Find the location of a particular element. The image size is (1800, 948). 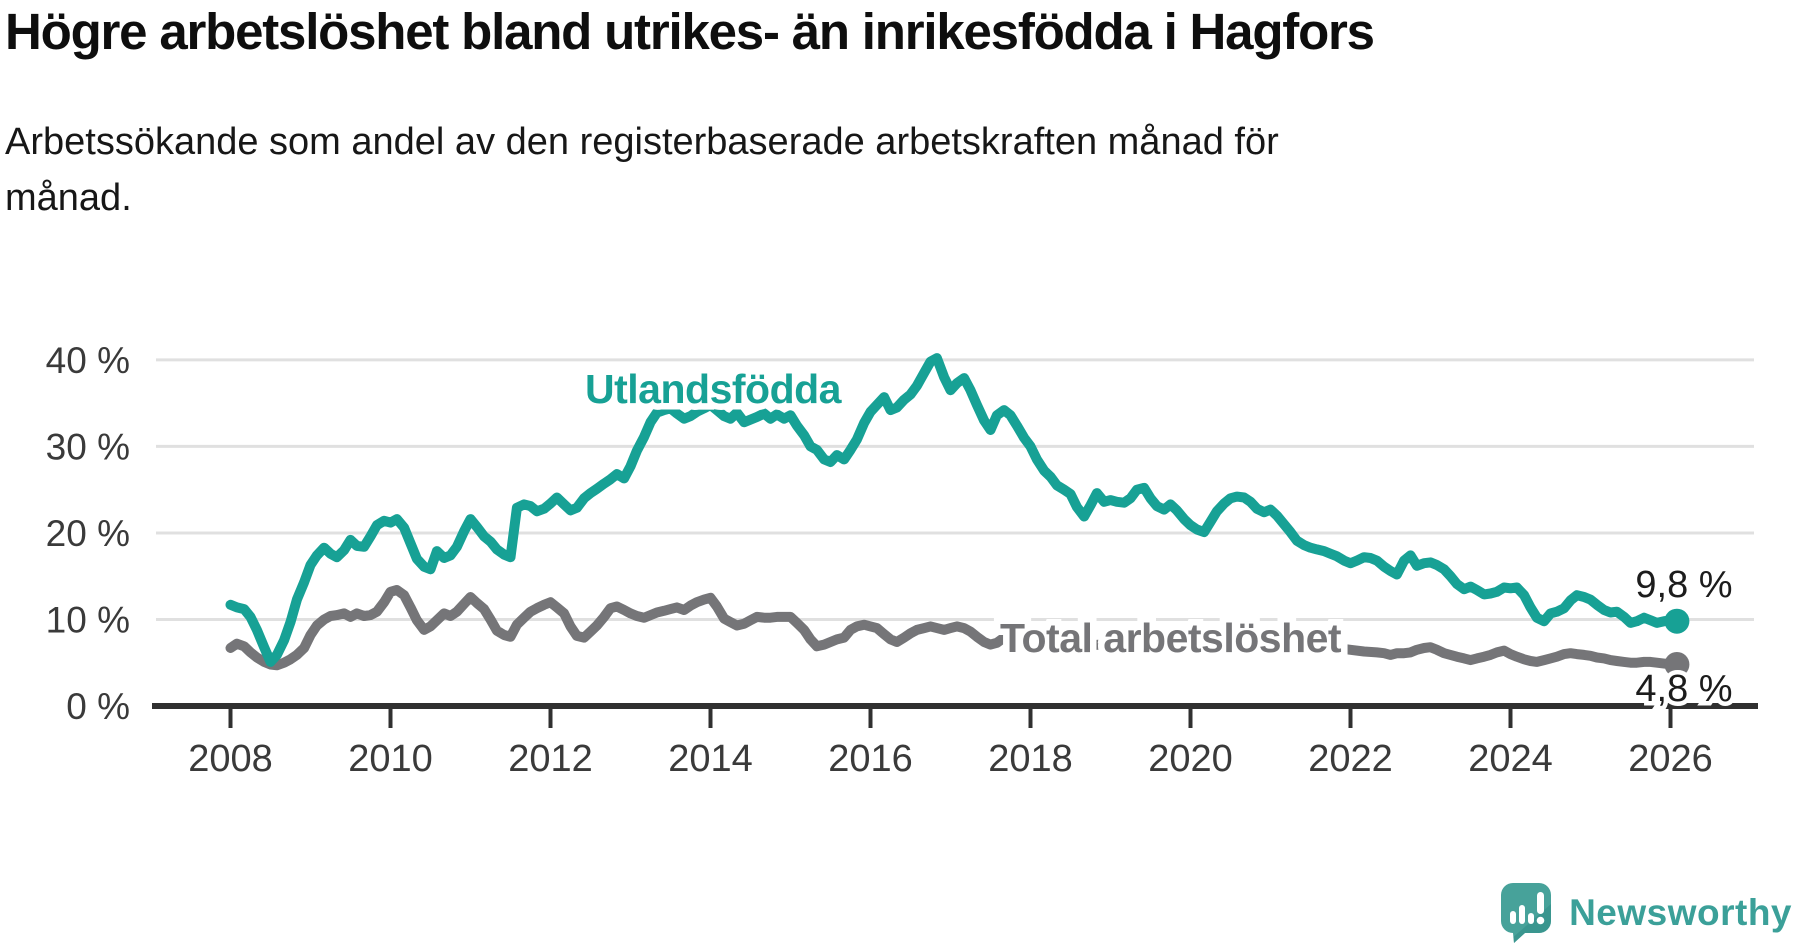

x-tick-label-2012: 2012 is located at coordinates (550, 759).